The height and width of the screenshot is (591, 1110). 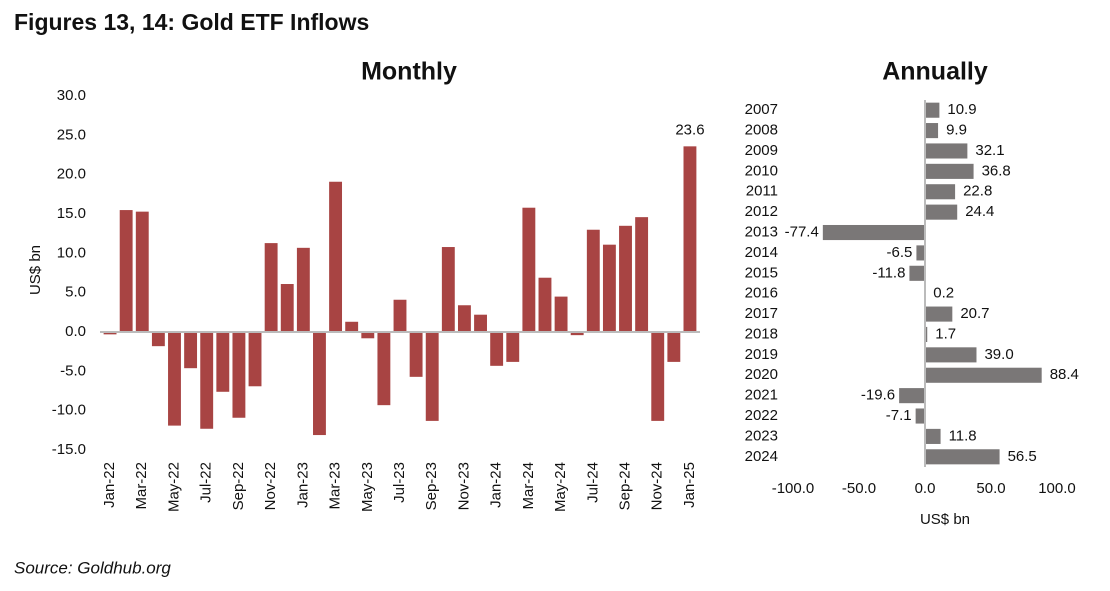 I want to click on data-label: 32.1, so click(x=989, y=150).